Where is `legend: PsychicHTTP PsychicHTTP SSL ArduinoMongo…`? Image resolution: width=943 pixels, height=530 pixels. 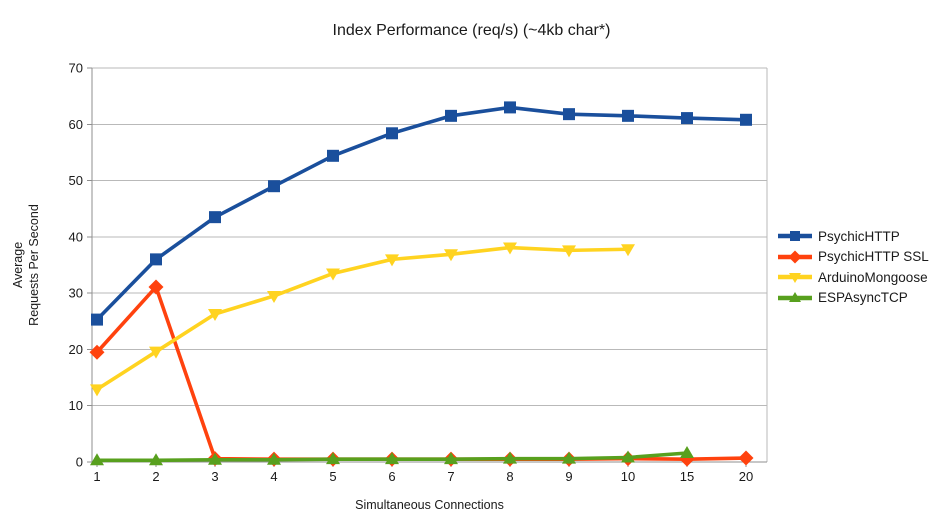
legend: PsychicHTTP PsychicHTTP SSL ArduinoMongo… is located at coordinates (853, 267).